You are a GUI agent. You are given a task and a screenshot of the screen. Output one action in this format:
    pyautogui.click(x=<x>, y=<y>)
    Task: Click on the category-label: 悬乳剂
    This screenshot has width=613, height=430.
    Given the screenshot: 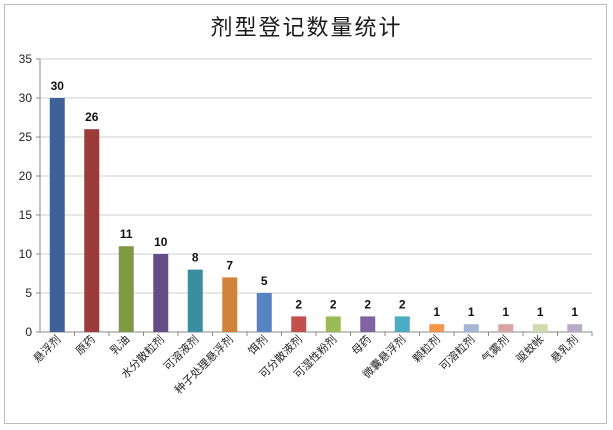 What is the action you would take?
    pyautogui.click(x=564, y=348)
    